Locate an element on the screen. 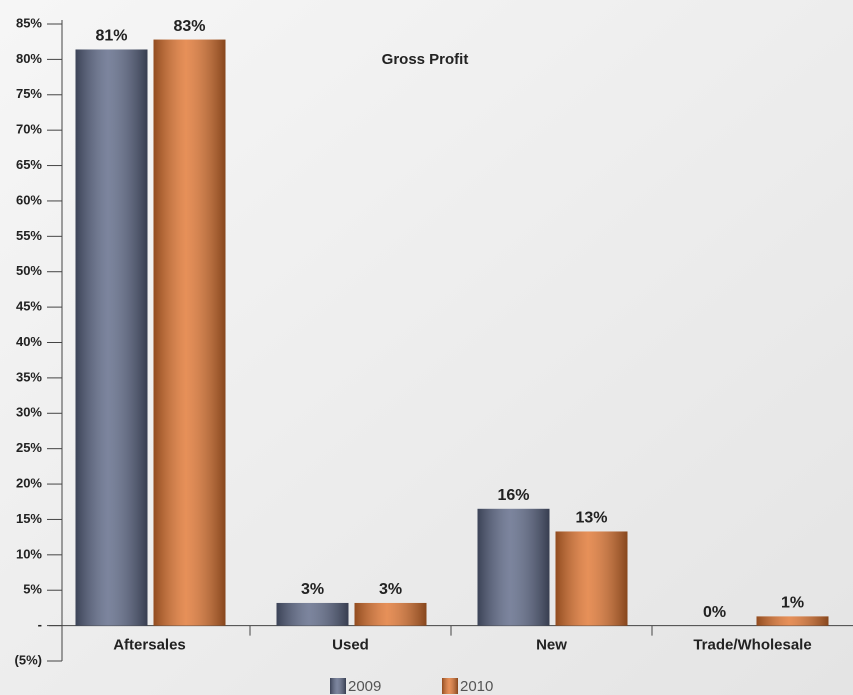 The image size is (853, 695). y-tick-label: 10% is located at coordinates (29, 553).